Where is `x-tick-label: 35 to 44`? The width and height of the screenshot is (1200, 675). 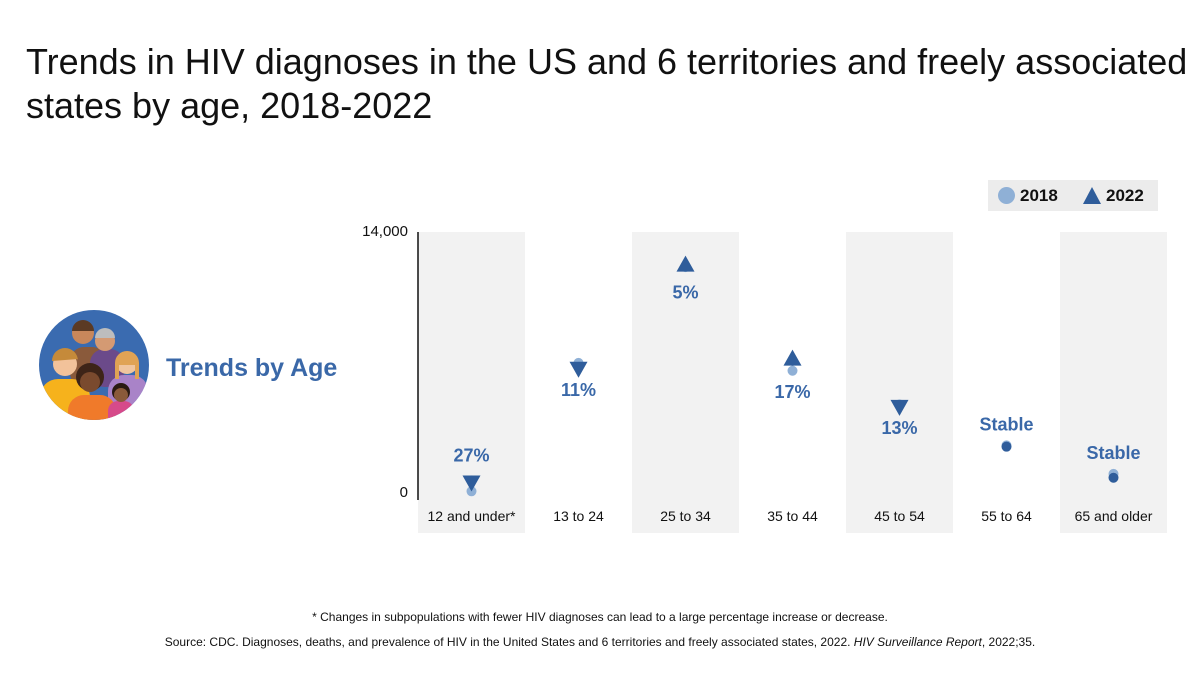 x-tick-label: 35 to 44 is located at coordinates (792, 516).